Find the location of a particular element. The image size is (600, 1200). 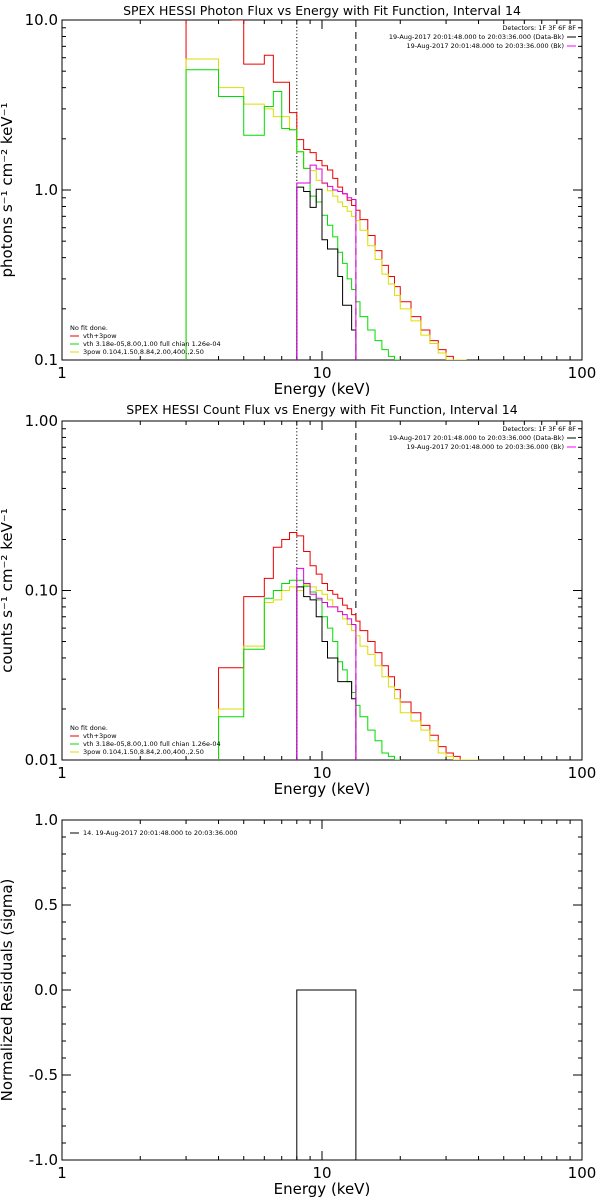

count-ytick-label: 0.01 is located at coordinates (41, 760).